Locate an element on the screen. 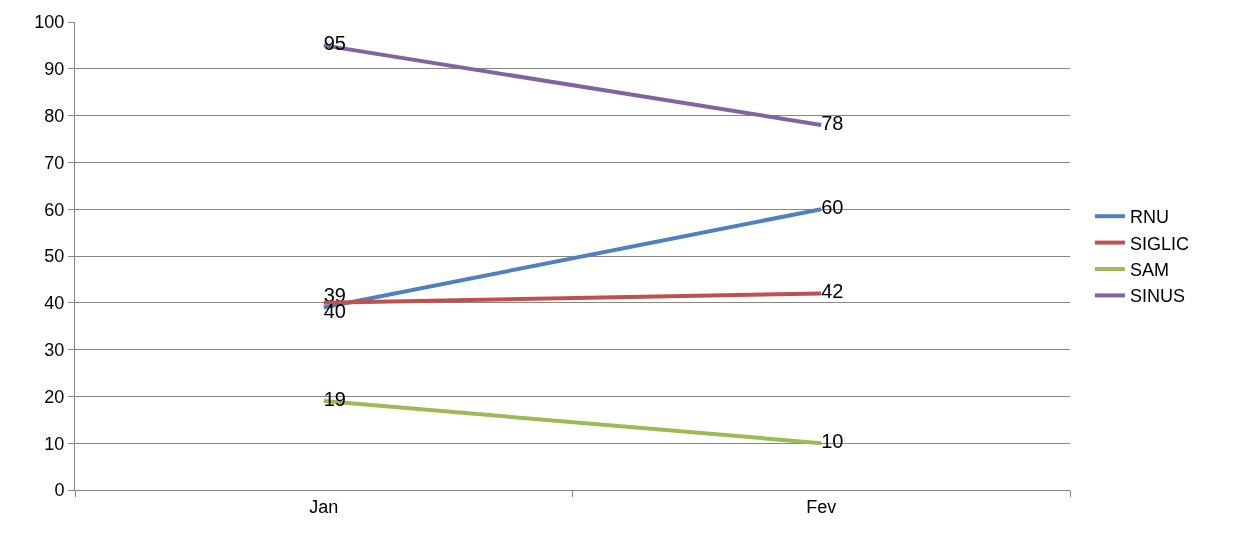 The height and width of the screenshot is (535, 1245). data-label: 10 is located at coordinates (832, 441).